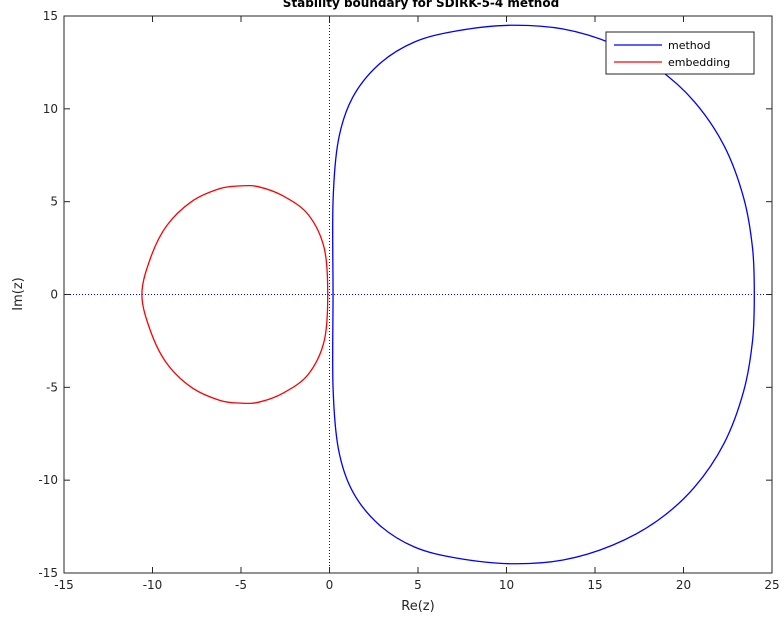 Image resolution: width=784 pixels, height=619 pixels. What do you see at coordinates (64, 585) in the screenshot?
I see `x-tick-label: -15` at bounding box center [64, 585].